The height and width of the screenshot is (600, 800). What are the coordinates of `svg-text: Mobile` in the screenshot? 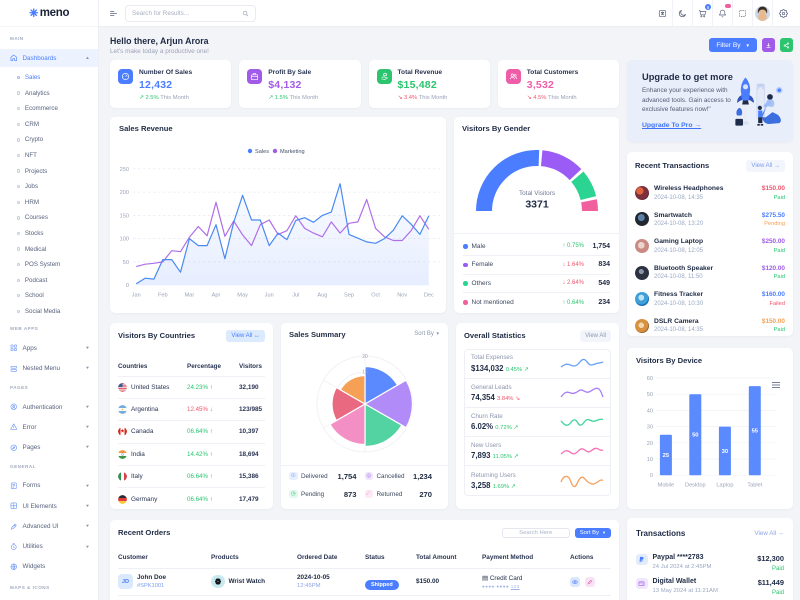 It's located at (666, 485).